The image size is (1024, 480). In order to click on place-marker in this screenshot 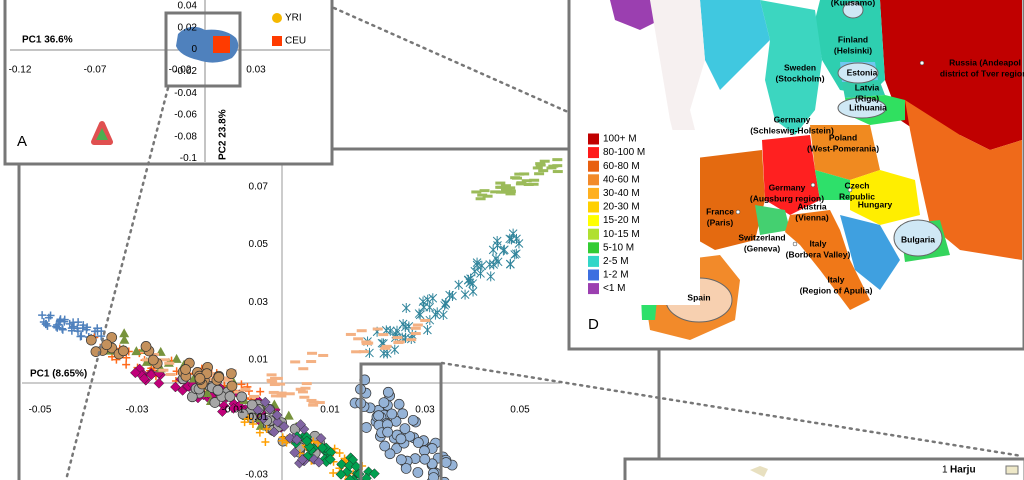, I will do `click(795, 244)`.